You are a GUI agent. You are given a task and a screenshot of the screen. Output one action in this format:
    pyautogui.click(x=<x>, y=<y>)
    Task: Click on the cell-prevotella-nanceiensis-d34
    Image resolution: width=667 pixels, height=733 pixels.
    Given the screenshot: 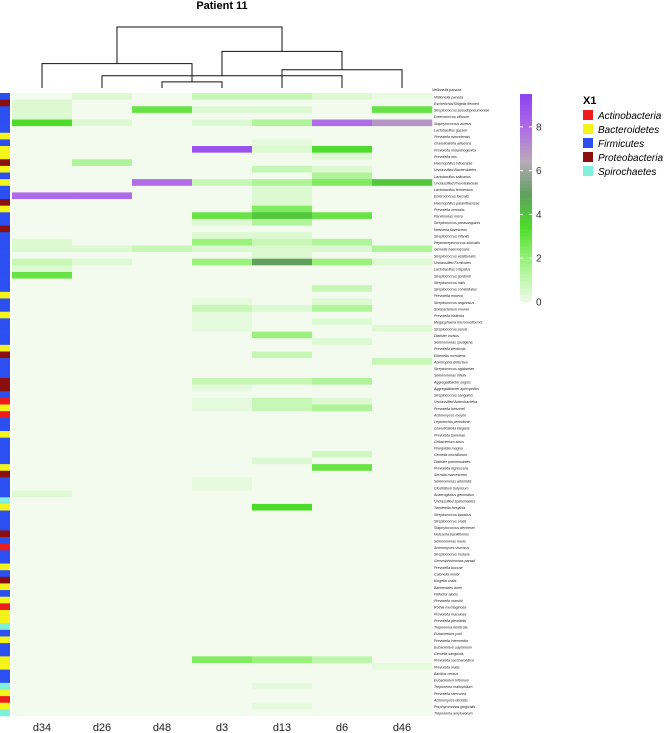 What is the action you would take?
    pyautogui.click(x=42, y=136)
    